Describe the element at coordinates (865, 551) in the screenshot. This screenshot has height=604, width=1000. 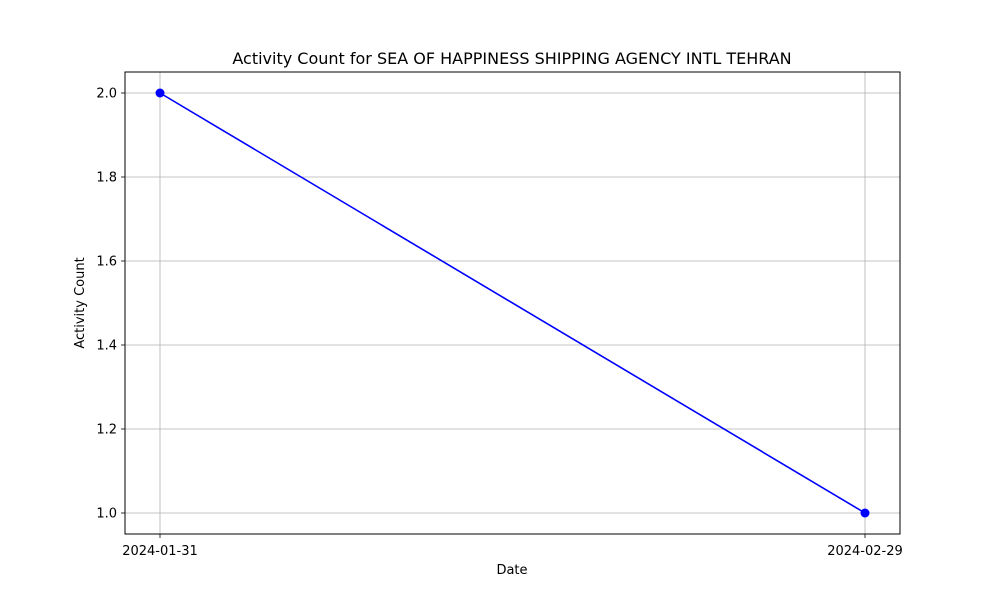
I see `x-tick-label: 2024-02-29` at that location.